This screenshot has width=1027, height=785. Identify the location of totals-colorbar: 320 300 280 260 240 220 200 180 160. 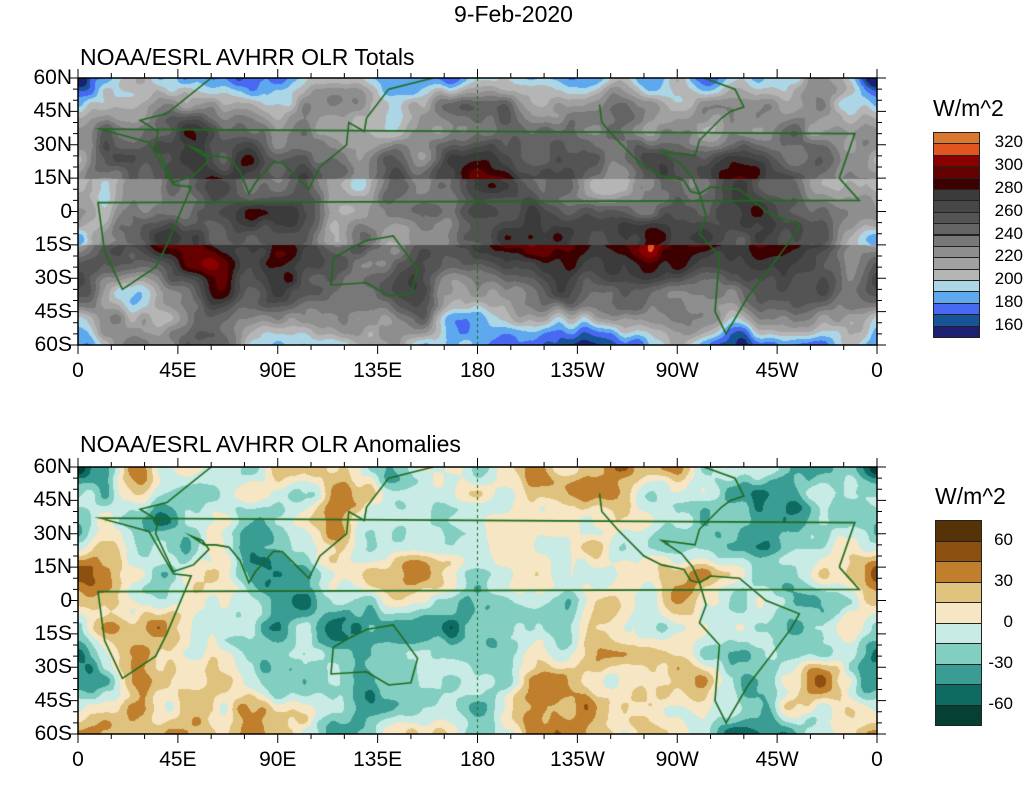
(978, 235).